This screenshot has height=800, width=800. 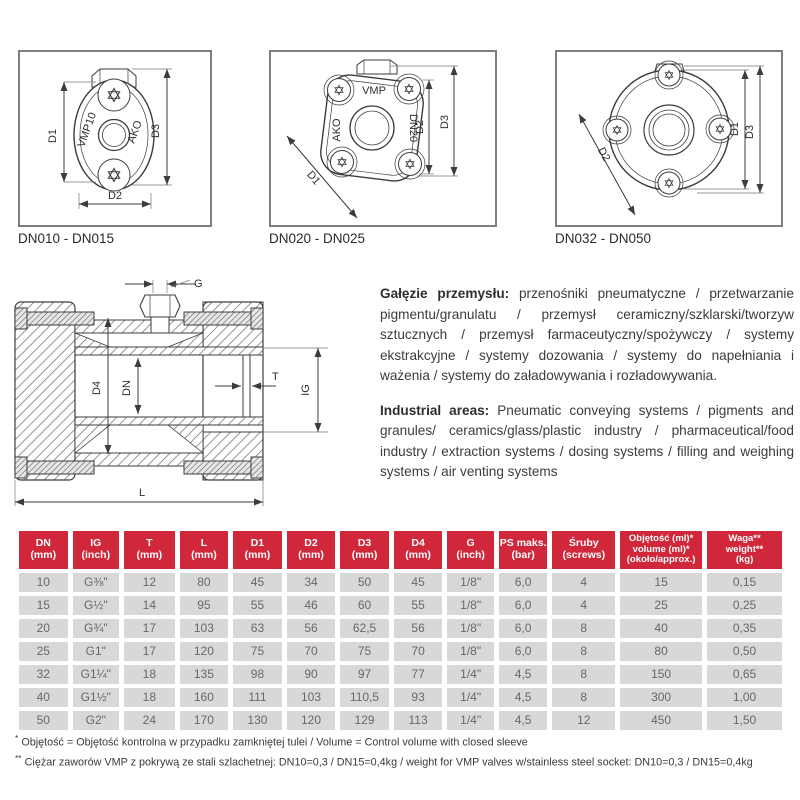 I want to click on table-cell: 111, so click(x=257, y=697).